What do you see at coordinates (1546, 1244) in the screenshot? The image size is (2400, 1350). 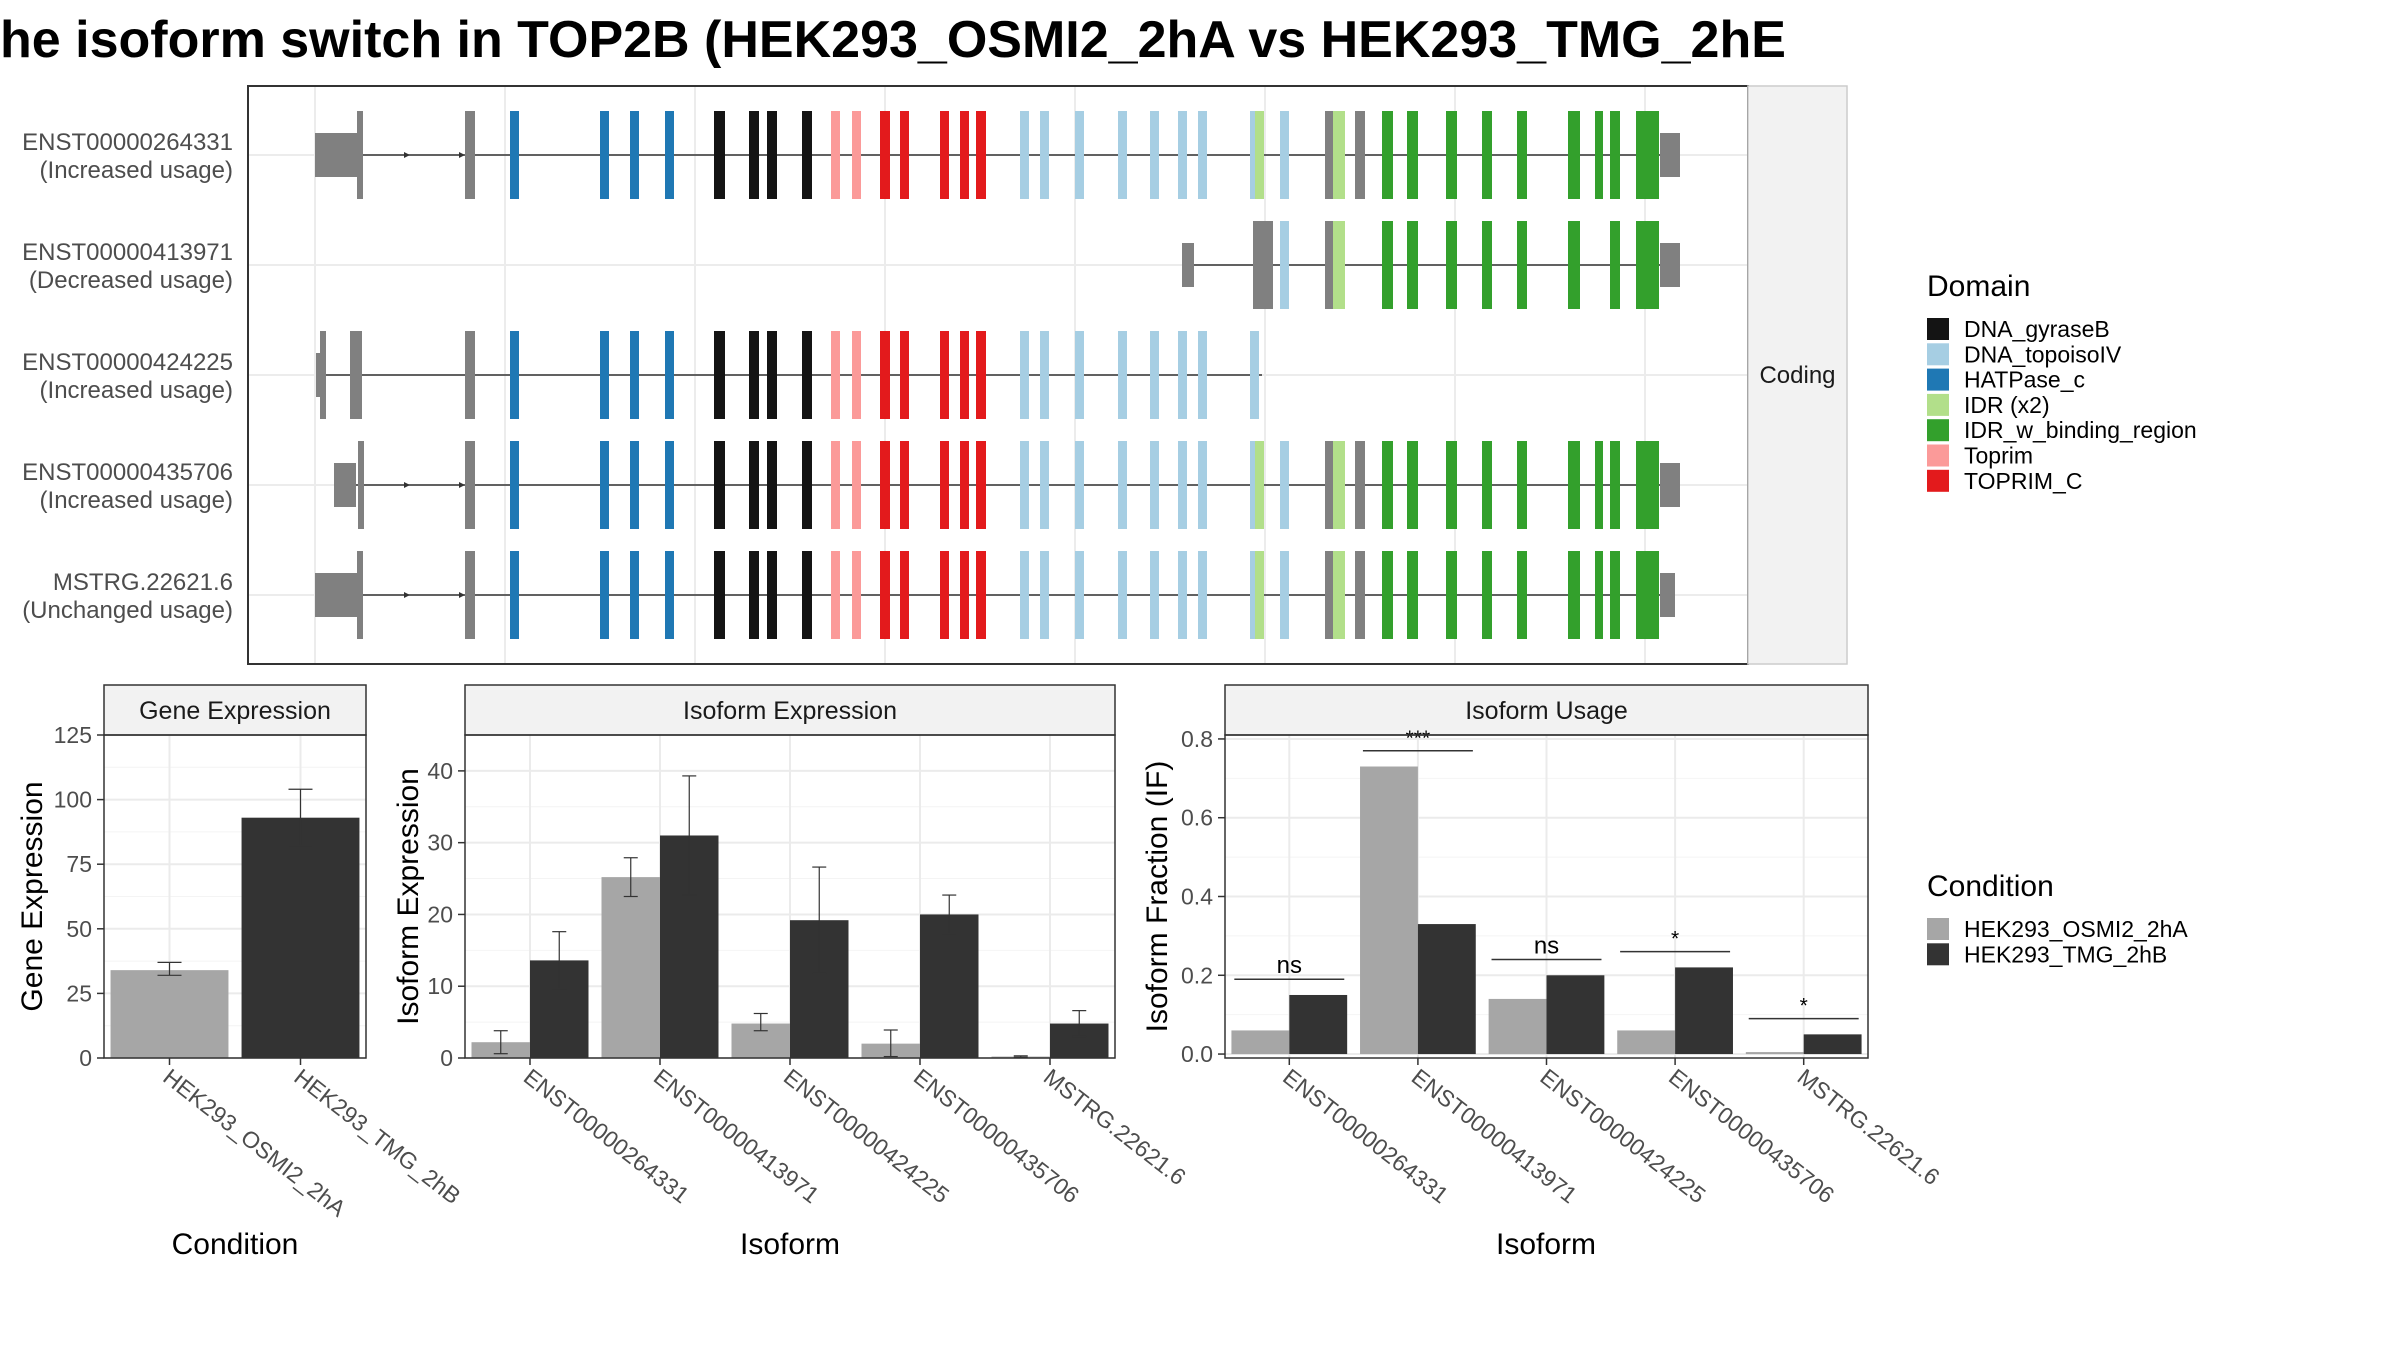 I see `x-axis-title: Isoform` at bounding box center [1546, 1244].